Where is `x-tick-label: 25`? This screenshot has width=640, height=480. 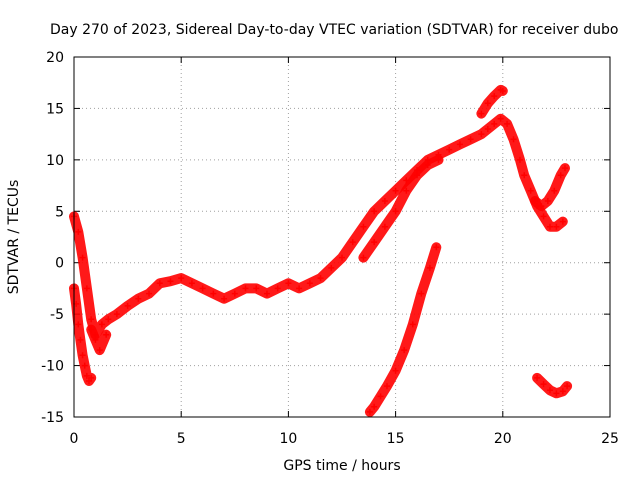
x-tick-label: 25 is located at coordinates (610, 439).